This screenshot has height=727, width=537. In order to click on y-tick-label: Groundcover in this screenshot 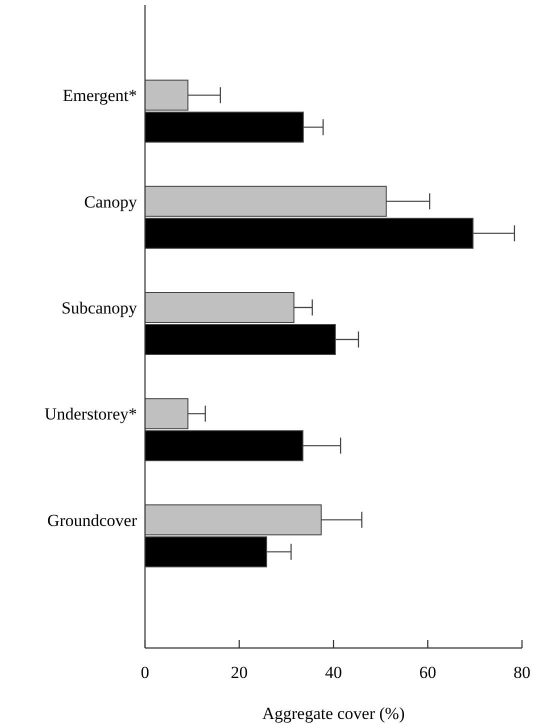, I will do `click(92, 520)`.